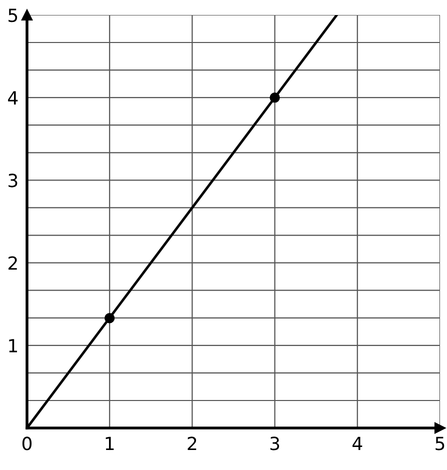 The width and height of the screenshot is (447, 470). What do you see at coordinates (27, 443) in the screenshot?
I see `x-tick-label: 0` at bounding box center [27, 443].